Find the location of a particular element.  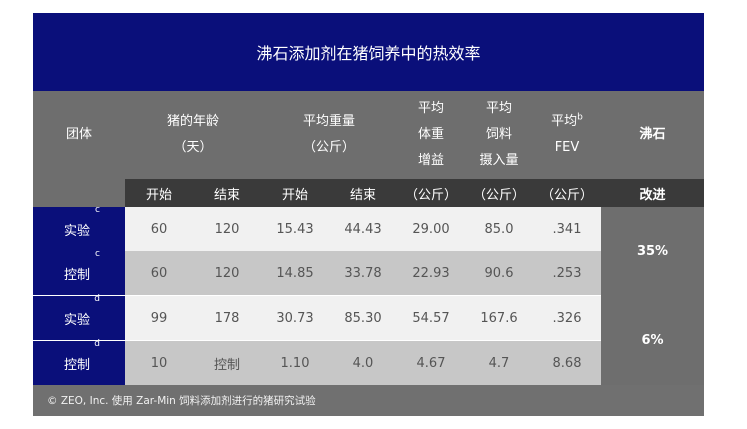

cell-gain: 22.93 is located at coordinates (431, 273).